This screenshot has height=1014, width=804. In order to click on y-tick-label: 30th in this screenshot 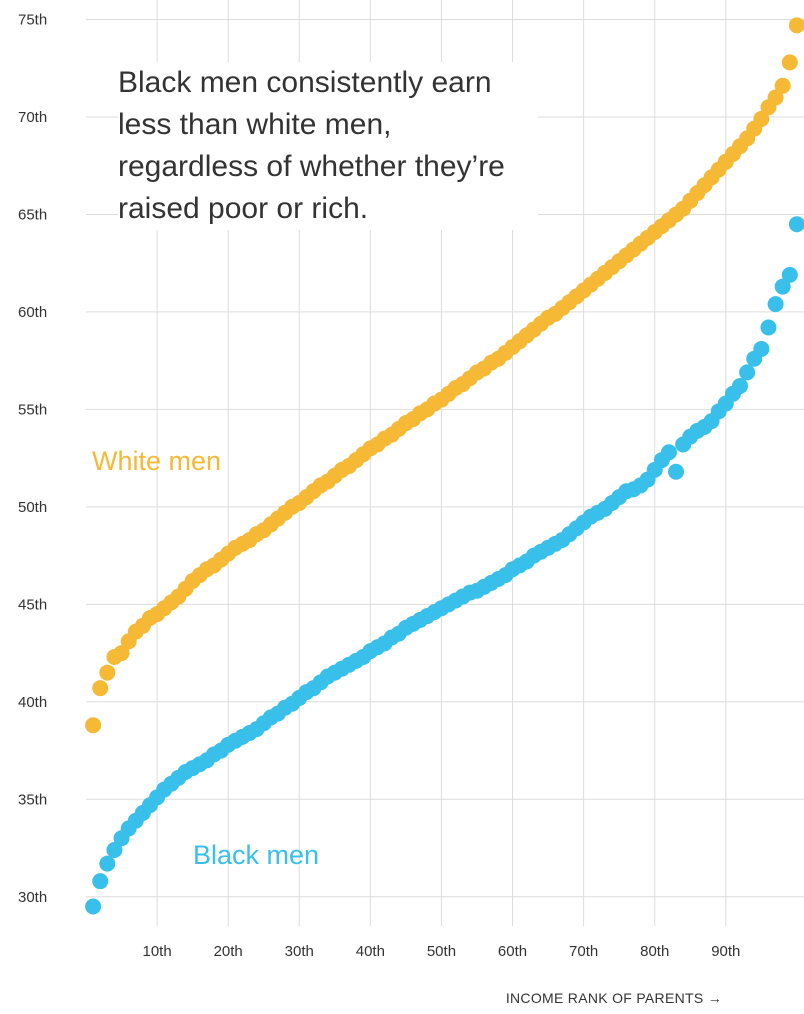, I will do `click(32, 897)`.